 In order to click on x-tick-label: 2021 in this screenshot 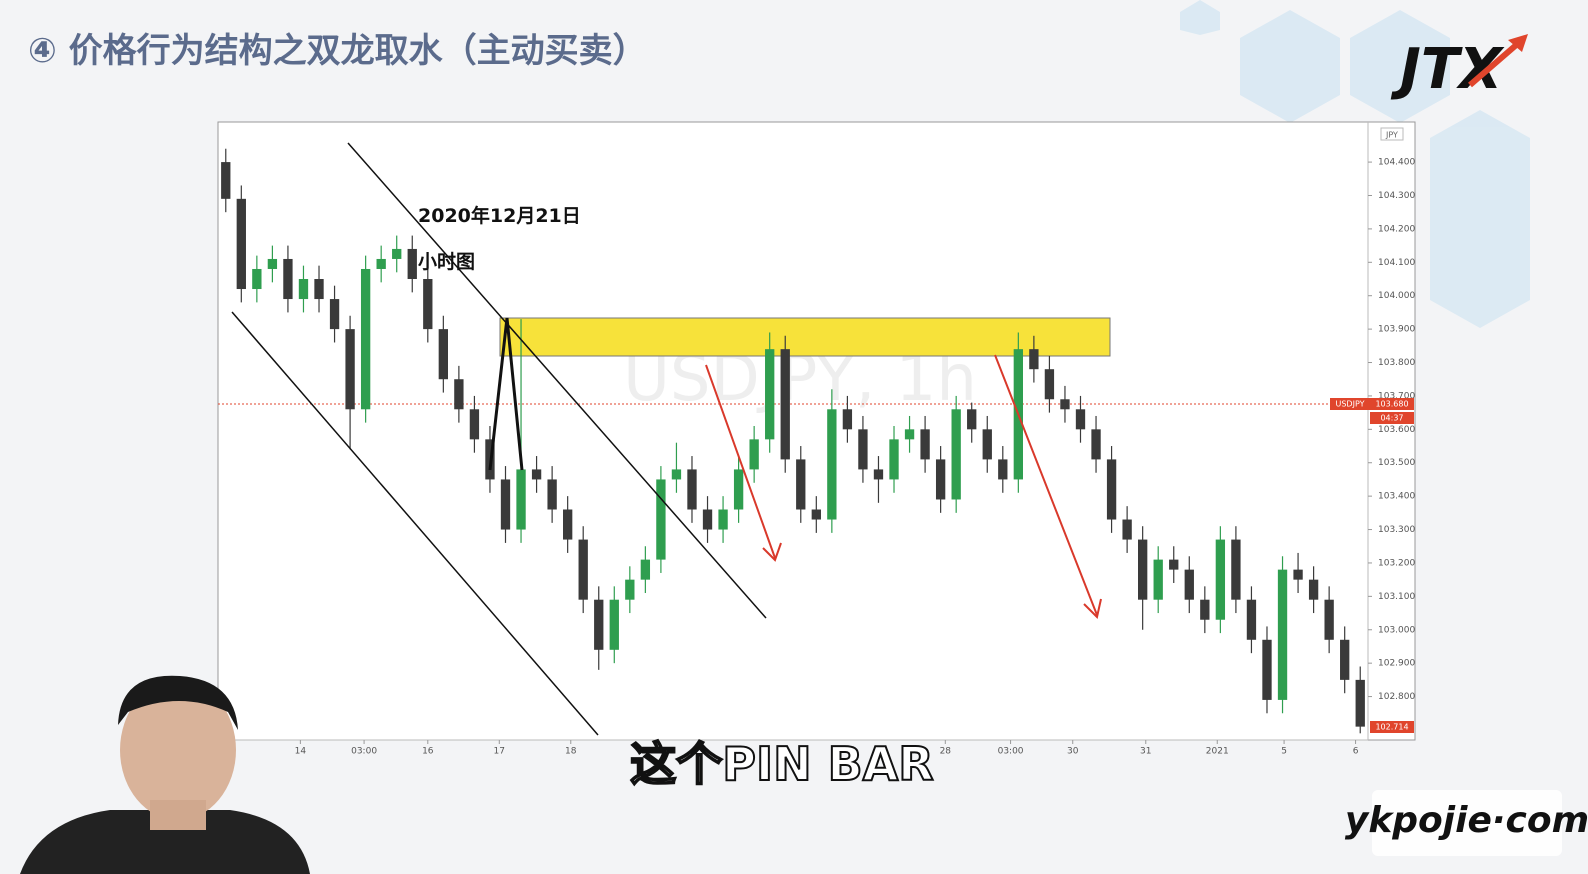, I will do `click(1217, 752)`.